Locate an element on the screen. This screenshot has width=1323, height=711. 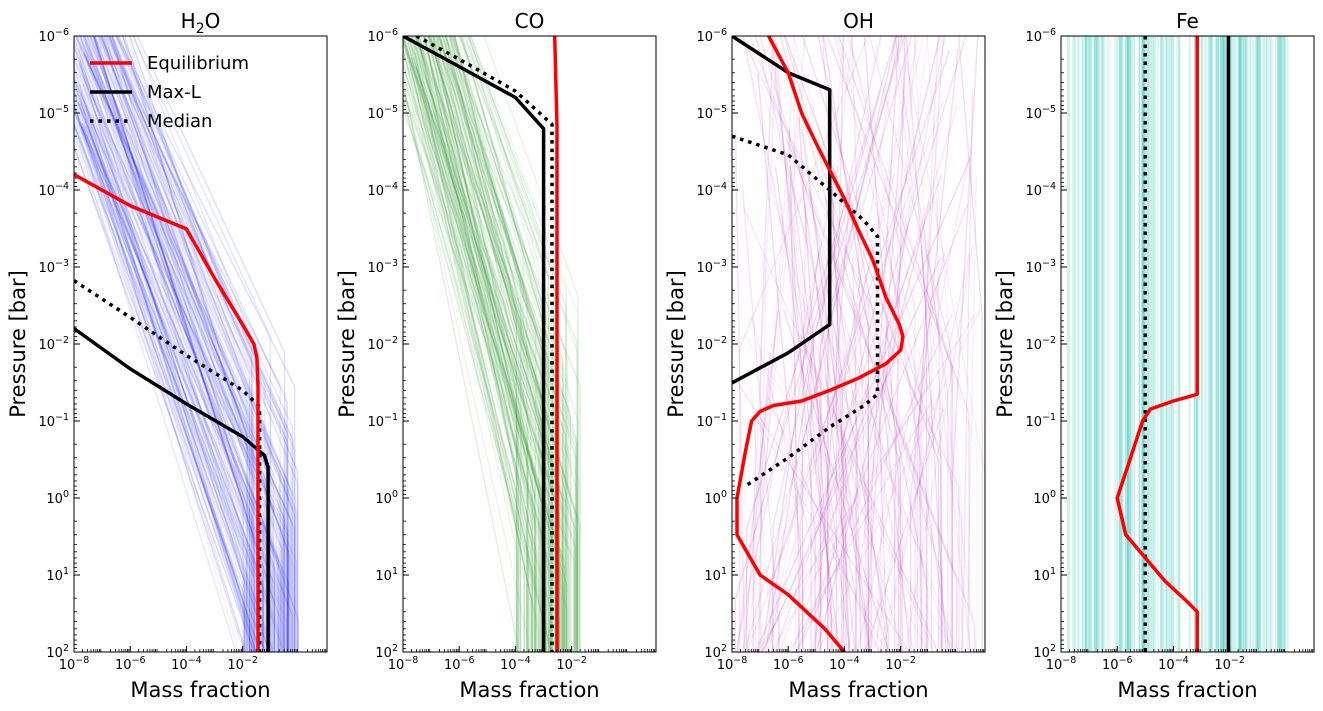
x-axis-label: Mass fraction is located at coordinates (858, 690).